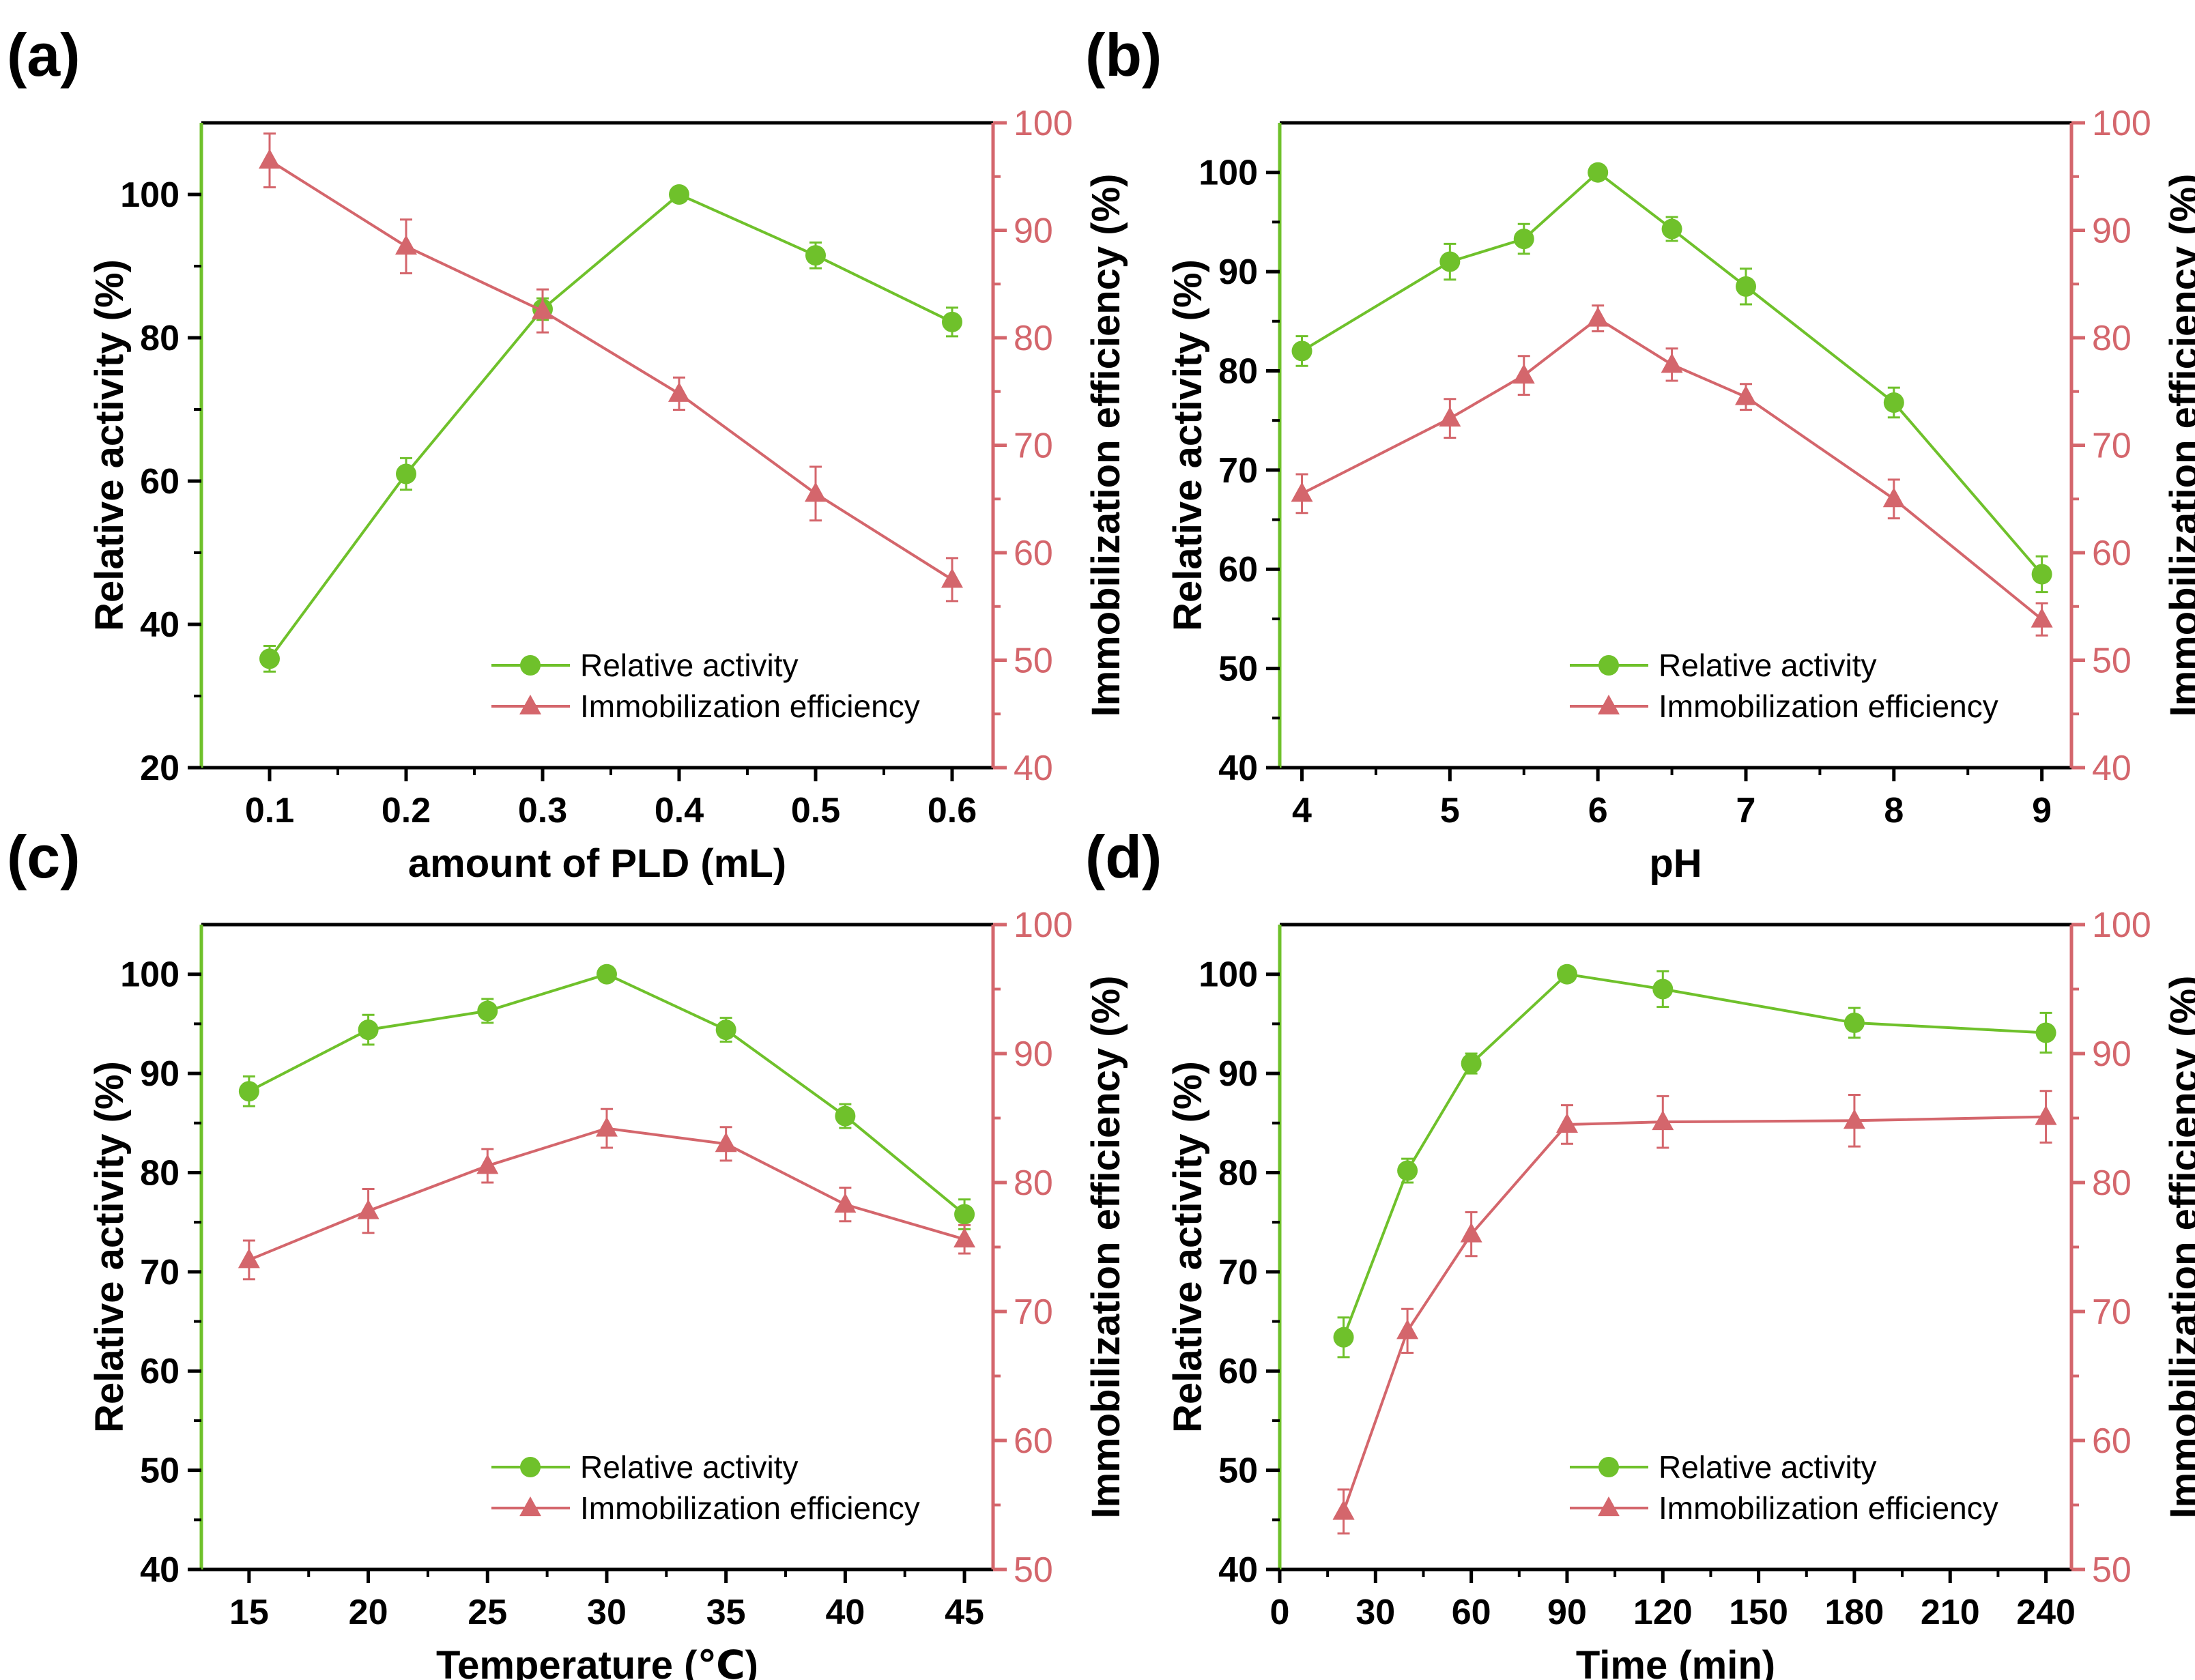 This screenshot has height=1680, width=2195. What do you see at coordinates (1663, 1612) in the screenshot?
I see `x-tick-label: 120` at bounding box center [1663, 1612].